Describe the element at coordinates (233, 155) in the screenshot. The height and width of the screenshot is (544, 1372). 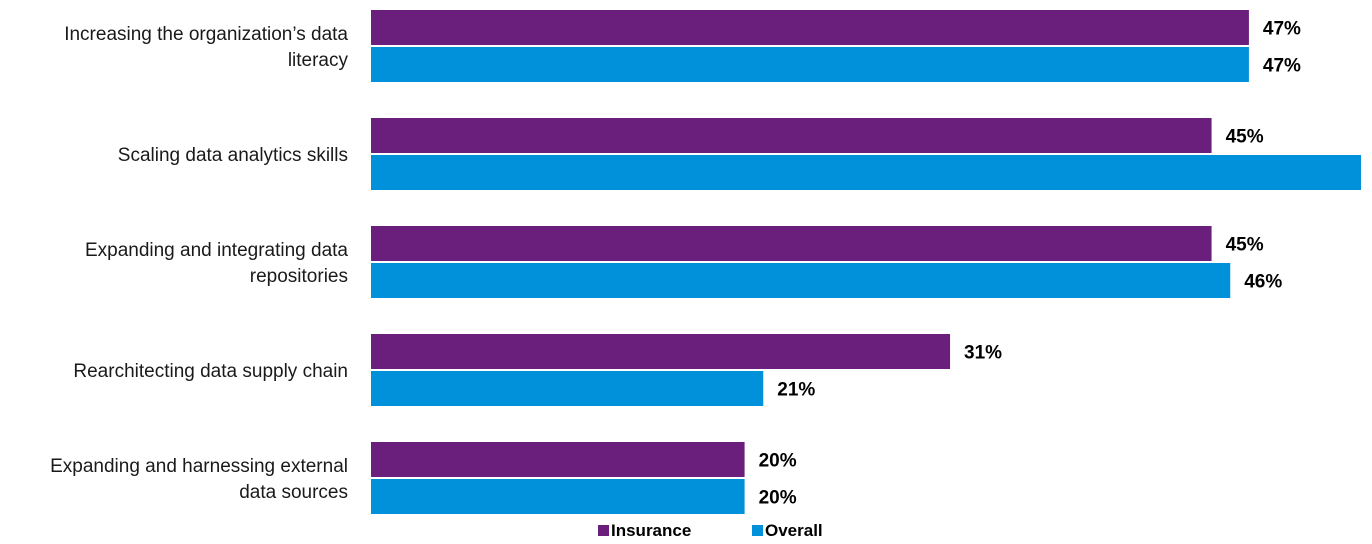
I see `category-label: Scaling data analytics skills` at that location.